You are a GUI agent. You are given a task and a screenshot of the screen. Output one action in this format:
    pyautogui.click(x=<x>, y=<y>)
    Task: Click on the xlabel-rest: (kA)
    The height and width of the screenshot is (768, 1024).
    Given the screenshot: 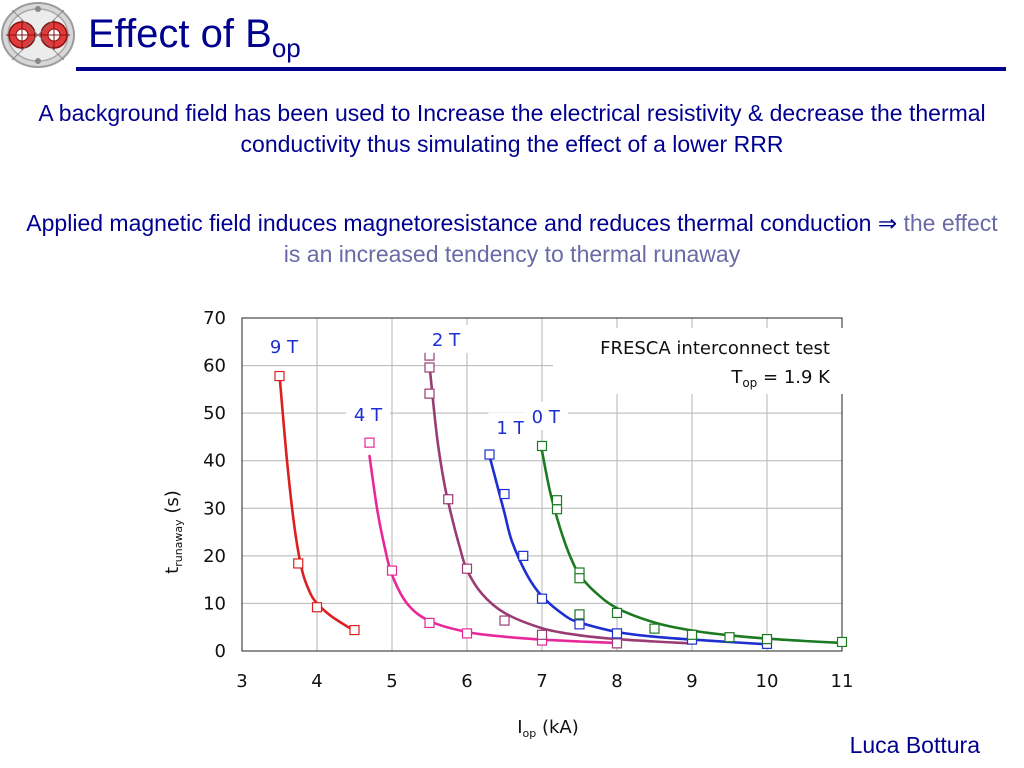 What is the action you would take?
    pyautogui.click(x=557, y=727)
    